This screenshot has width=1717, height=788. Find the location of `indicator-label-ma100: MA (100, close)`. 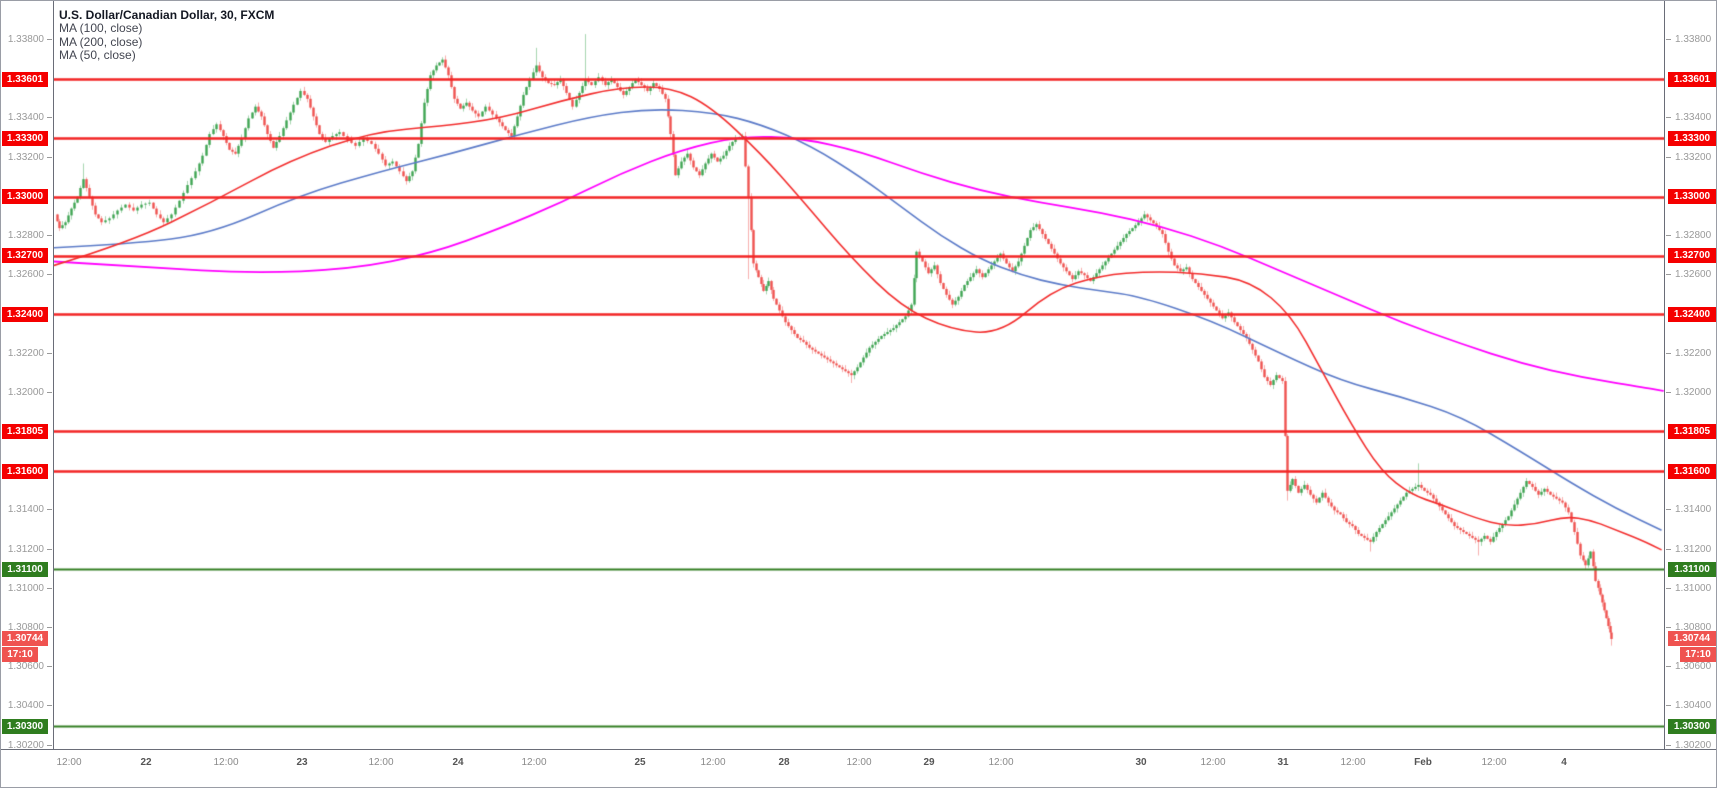

indicator-label-ma100: MA (100, close) is located at coordinates (101, 28).